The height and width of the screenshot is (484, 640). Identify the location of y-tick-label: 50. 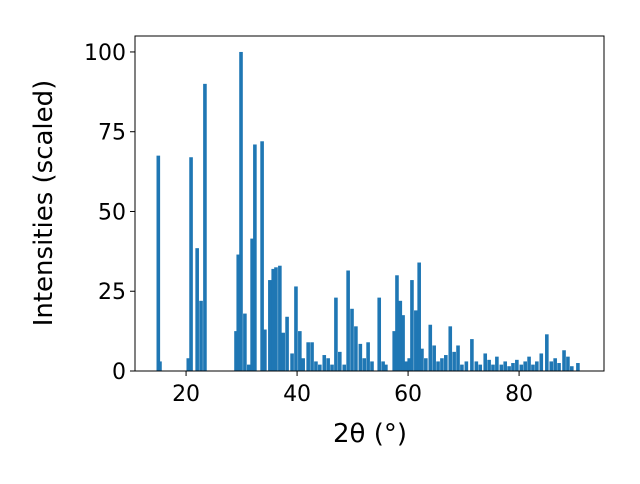
(112, 212).